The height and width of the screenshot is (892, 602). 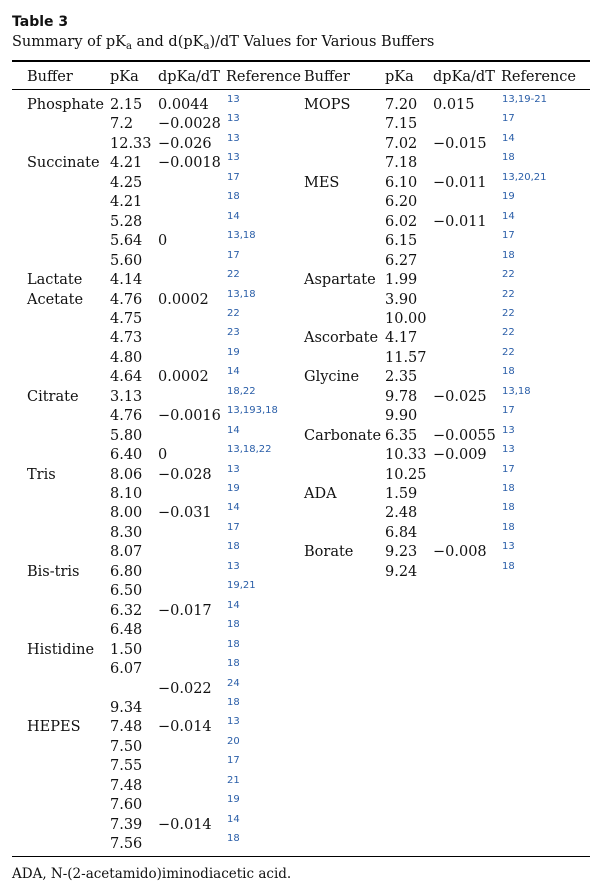 I want to click on reference: 18,22, so click(x=241, y=391).